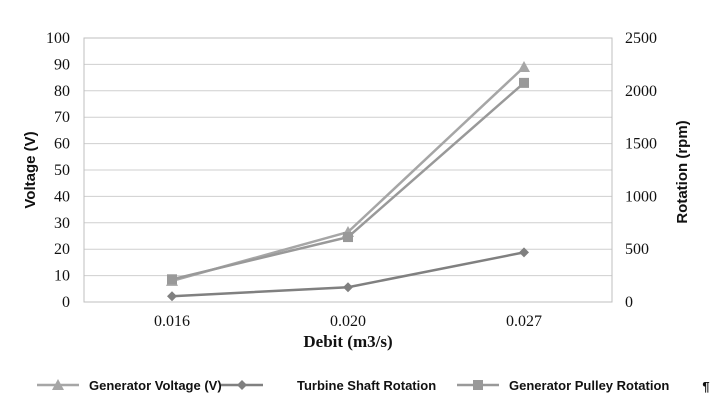  Describe the element at coordinates (637, 249) in the screenshot. I see `y2-tick-label: 500` at that location.